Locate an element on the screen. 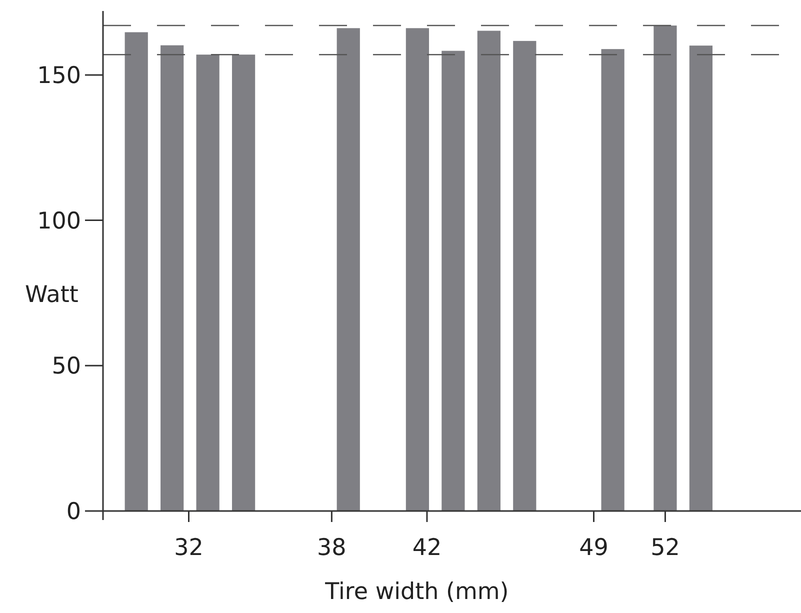 Image resolution: width=801 pixels, height=613 pixels. y-tick-label: 50 is located at coordinates (66, 367).